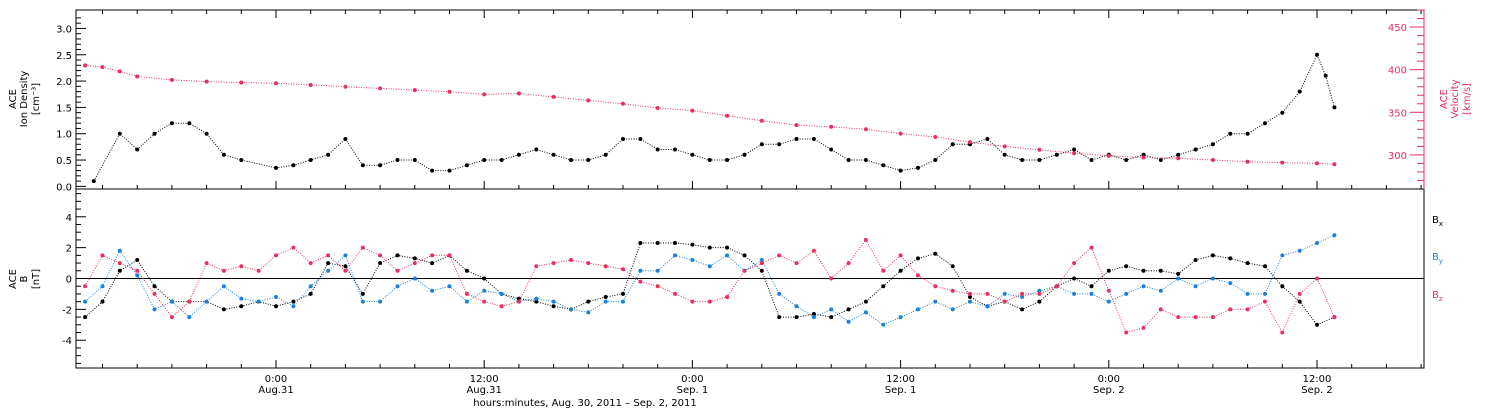 The height and width of the screenshot is (410, 1500). I want to click on x-tick-label-time: 0:00, so click(276, 379).